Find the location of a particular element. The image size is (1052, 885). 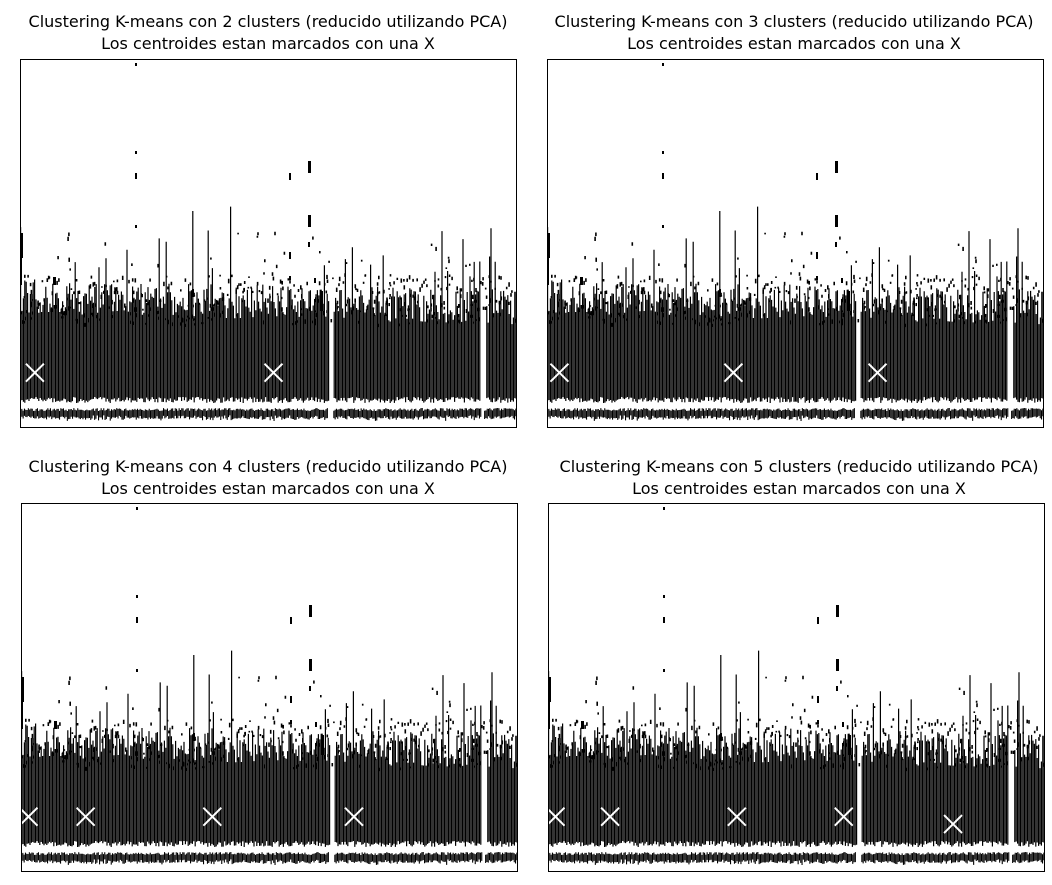

chart-subtitle-4: Los centroides estan marcados con una X is located at coordinates (799, 488).